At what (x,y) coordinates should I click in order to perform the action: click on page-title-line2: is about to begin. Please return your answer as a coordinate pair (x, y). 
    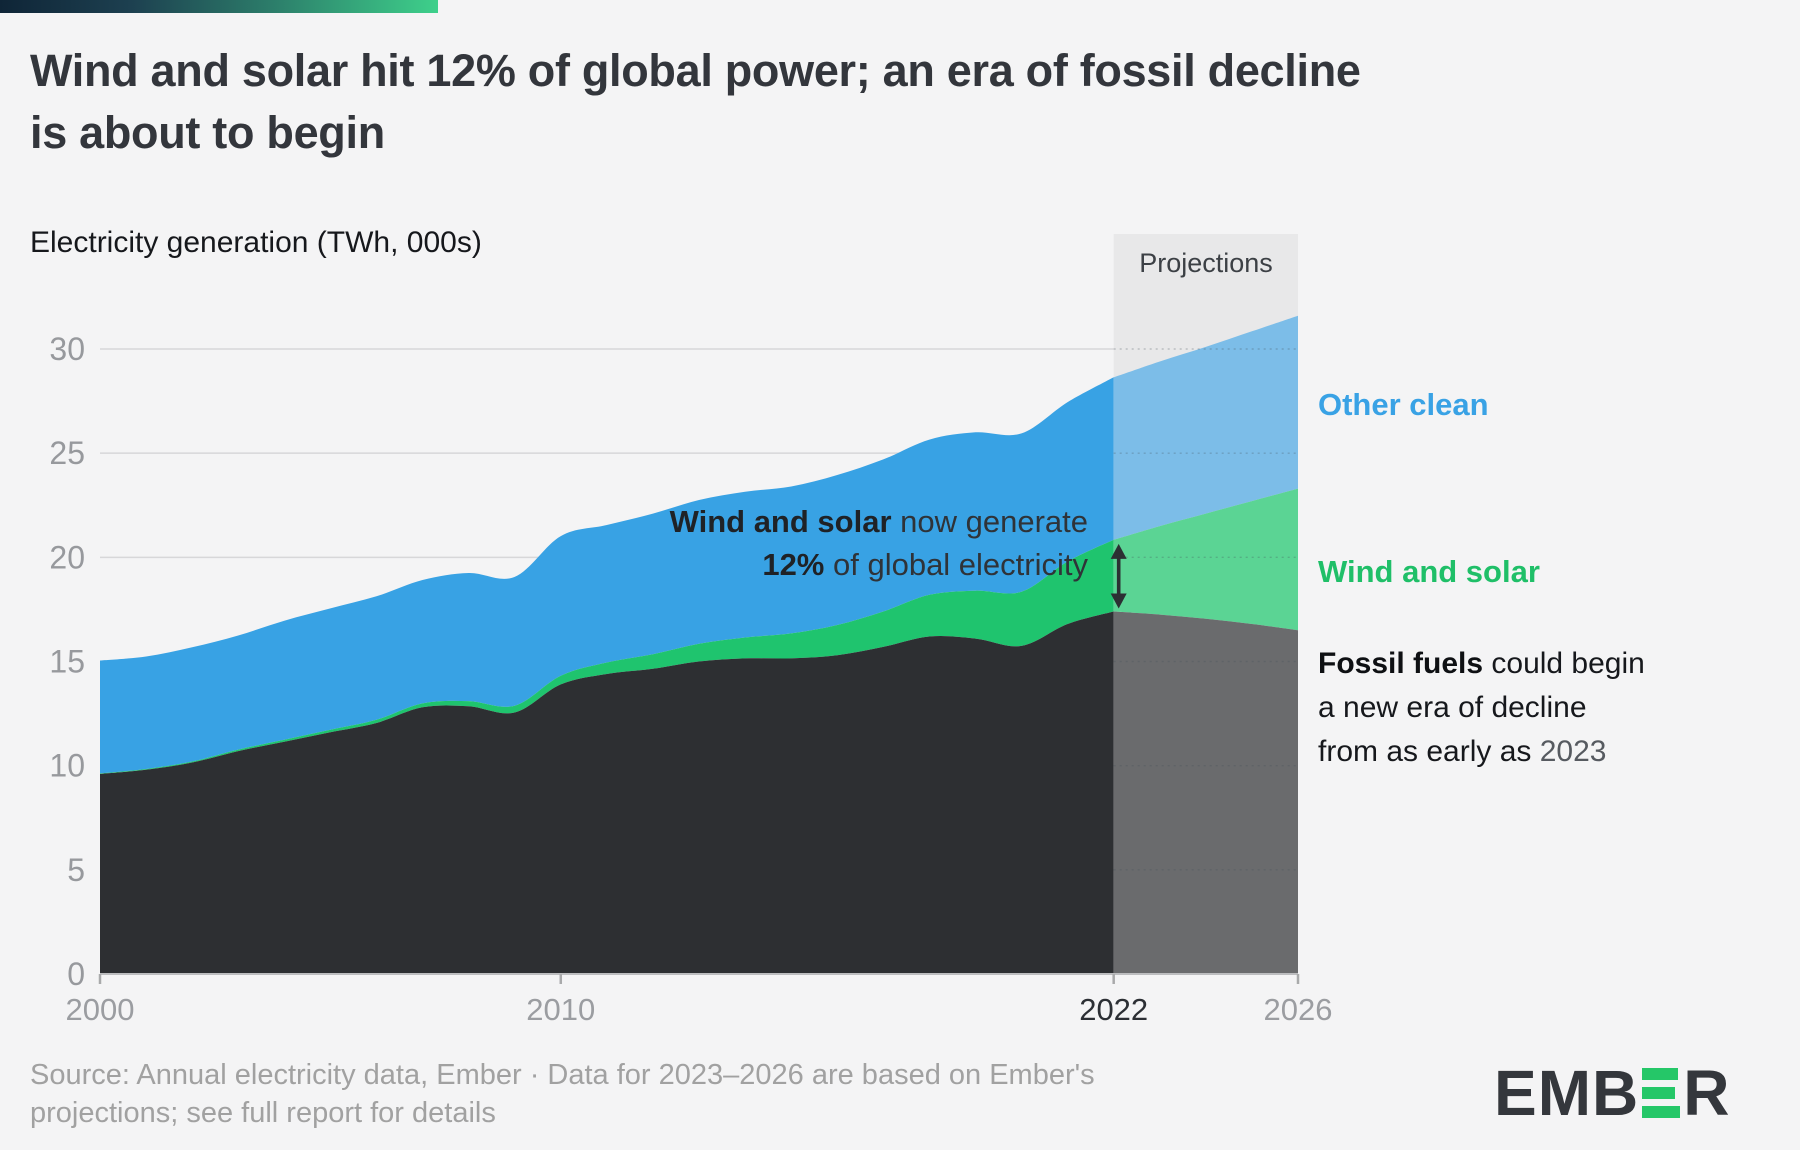
    Looking at the image, I should click on (207, 132).